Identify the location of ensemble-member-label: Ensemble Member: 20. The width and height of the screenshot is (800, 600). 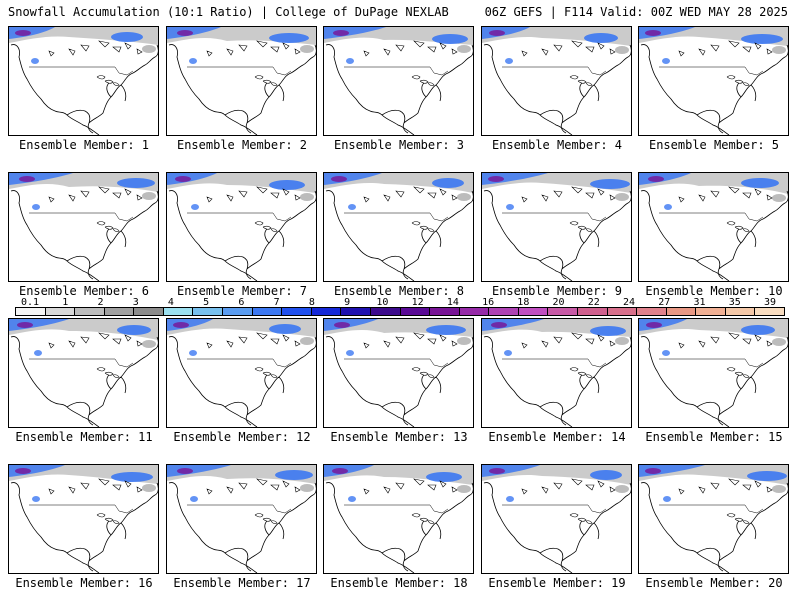
(714, 583).